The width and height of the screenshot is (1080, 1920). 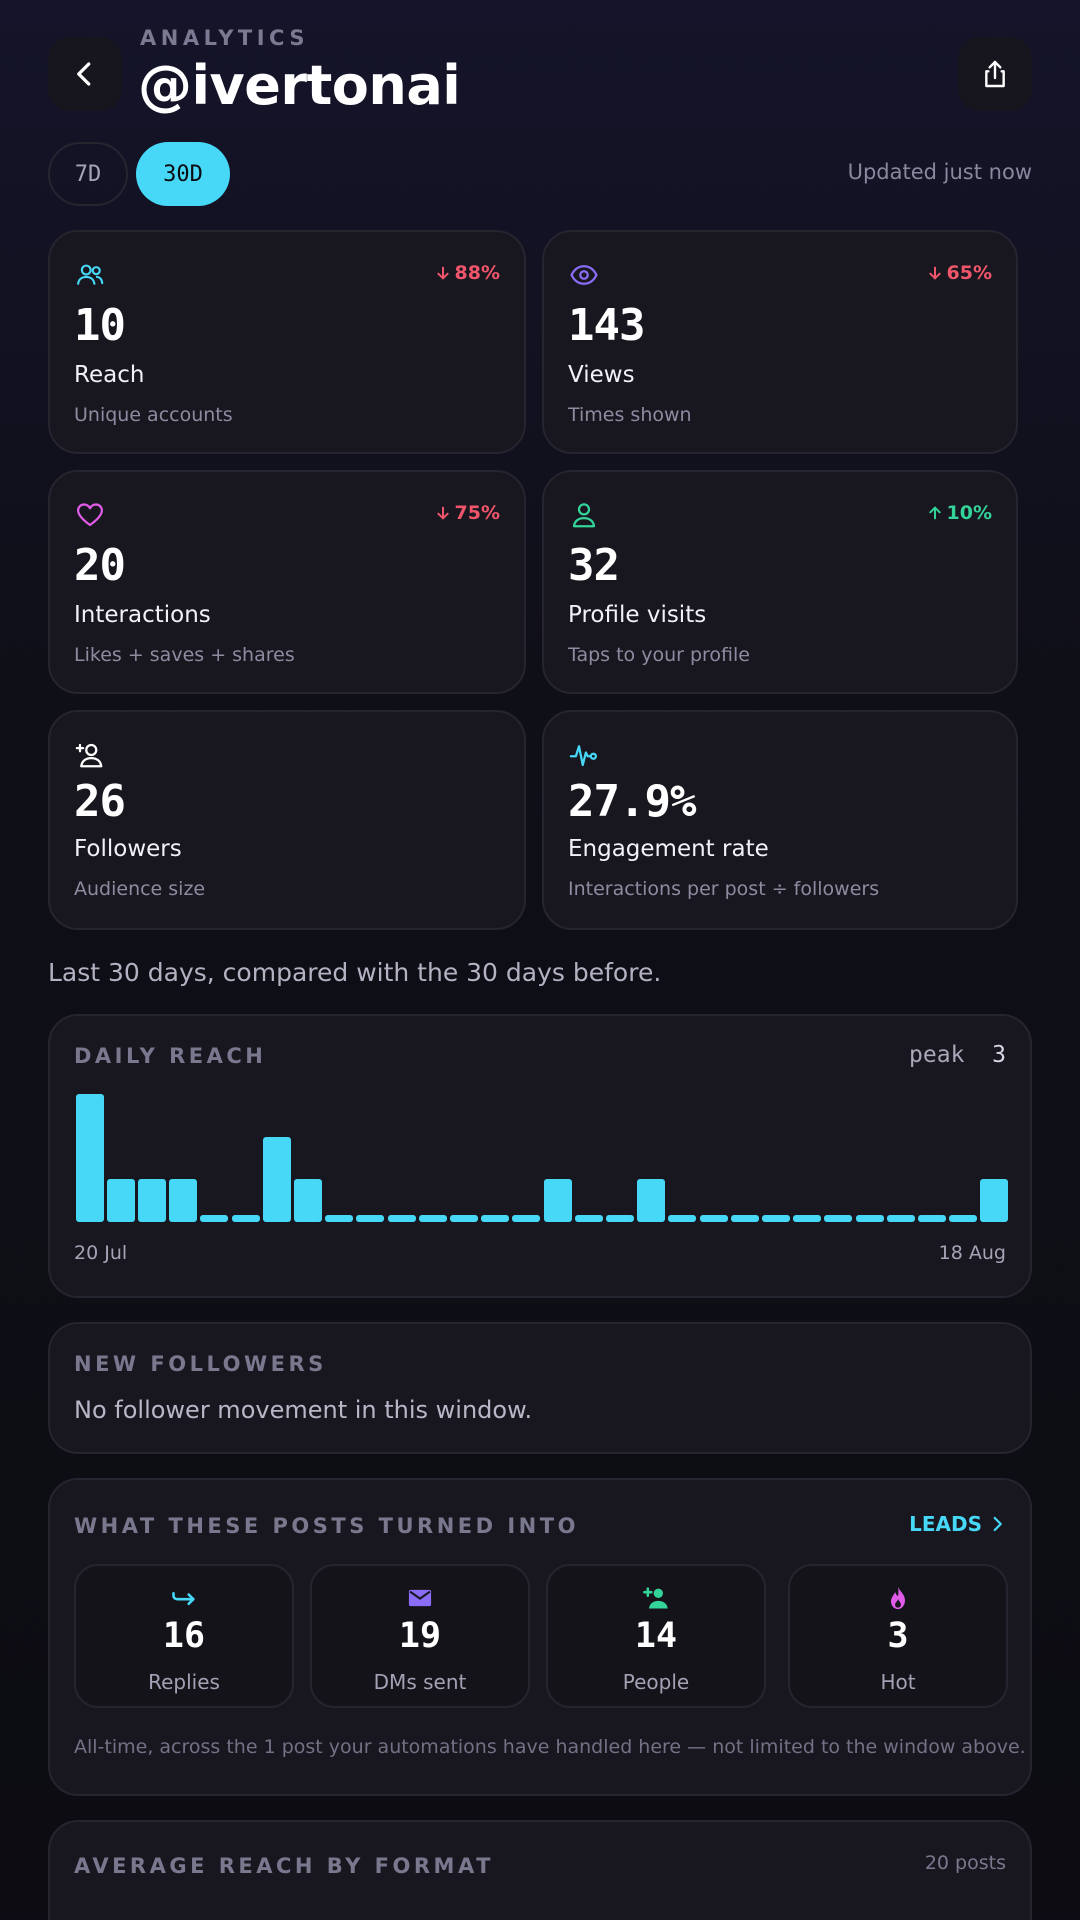 I want to click on updated-status: Updated just now, so click(x=939, y=172).